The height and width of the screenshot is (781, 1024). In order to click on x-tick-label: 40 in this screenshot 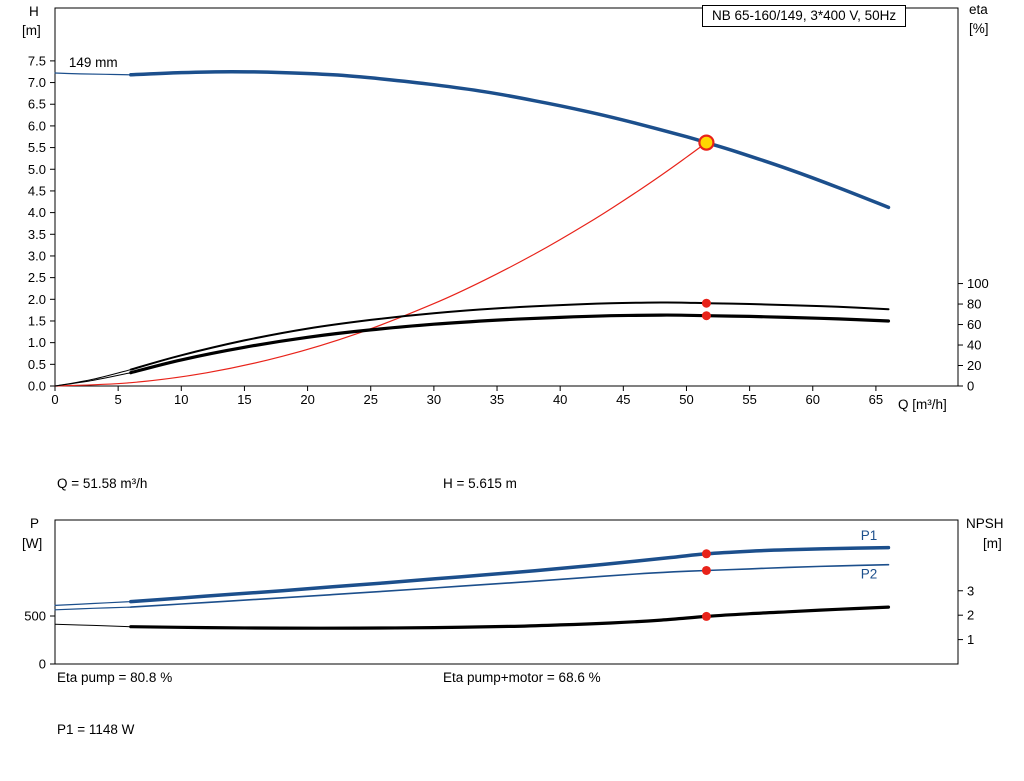, I will do `click(560, 399)`.